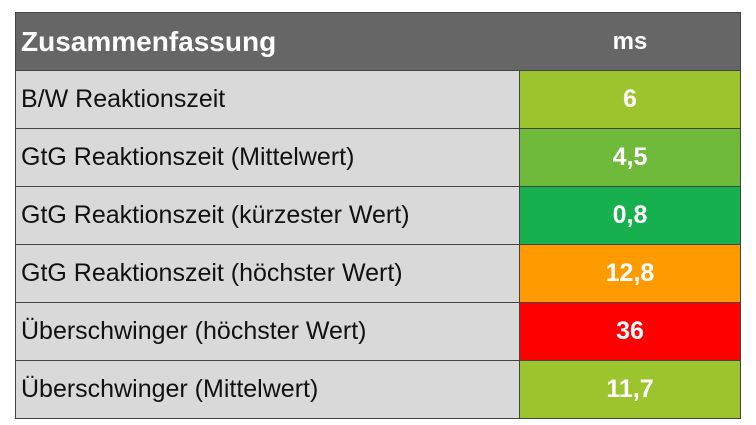 Image resolution: width=756 pixels, height=425 pixels. I want to click on header-unit: ms, so click(630, 41).